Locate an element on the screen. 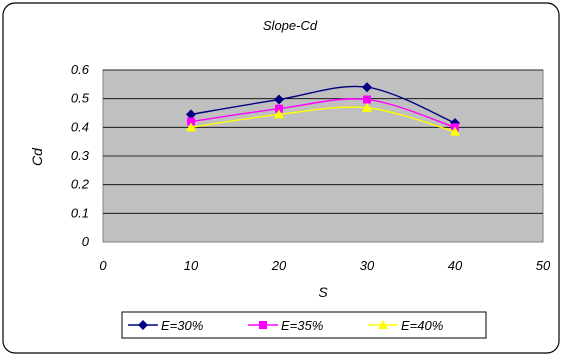 This screenshot has height=359, width=565. x-tick-label: 30 is located at coordinates (367, 265).